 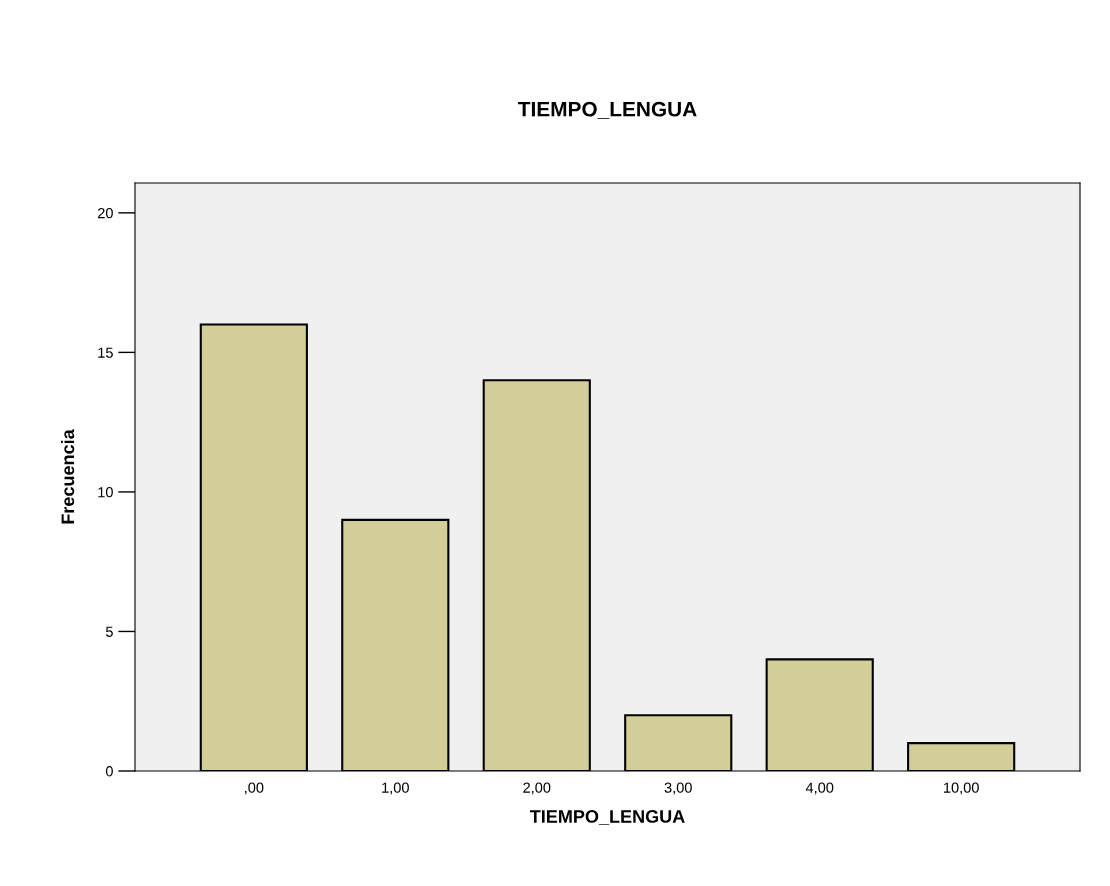 What do you see at coordinates (109, 631) in the screenshot?
I see `y-tick-label: 5` at bounding box center [109, 631].